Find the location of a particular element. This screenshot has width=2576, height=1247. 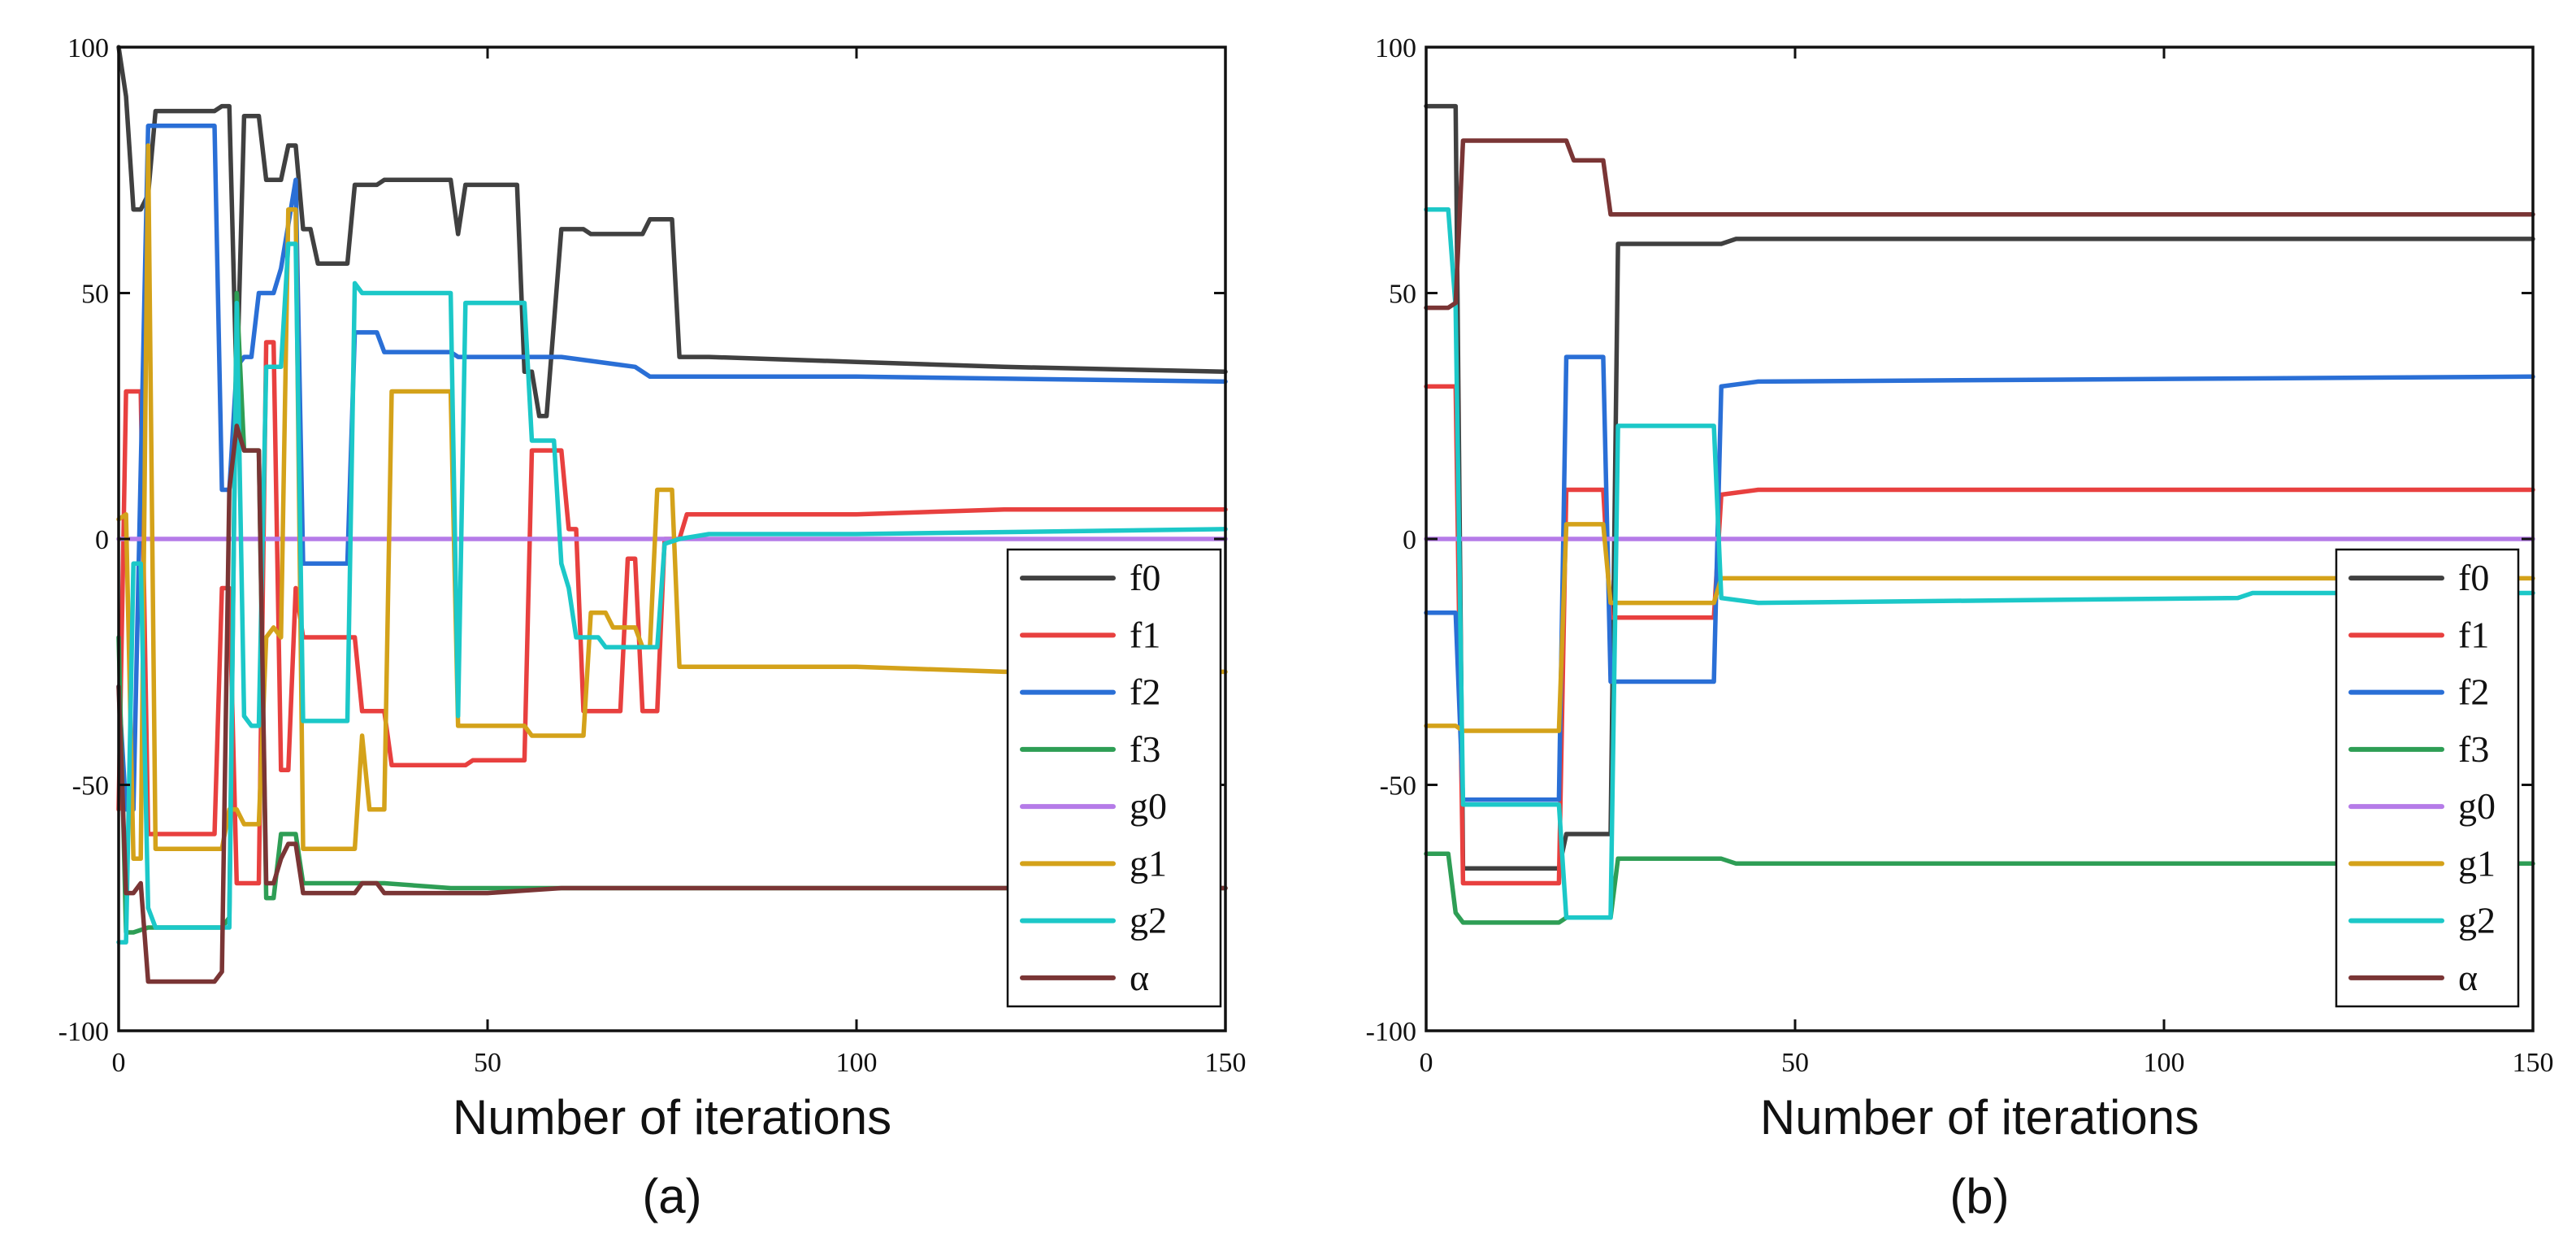

panel-label: (b) is located at coordinates (1979, 1196).